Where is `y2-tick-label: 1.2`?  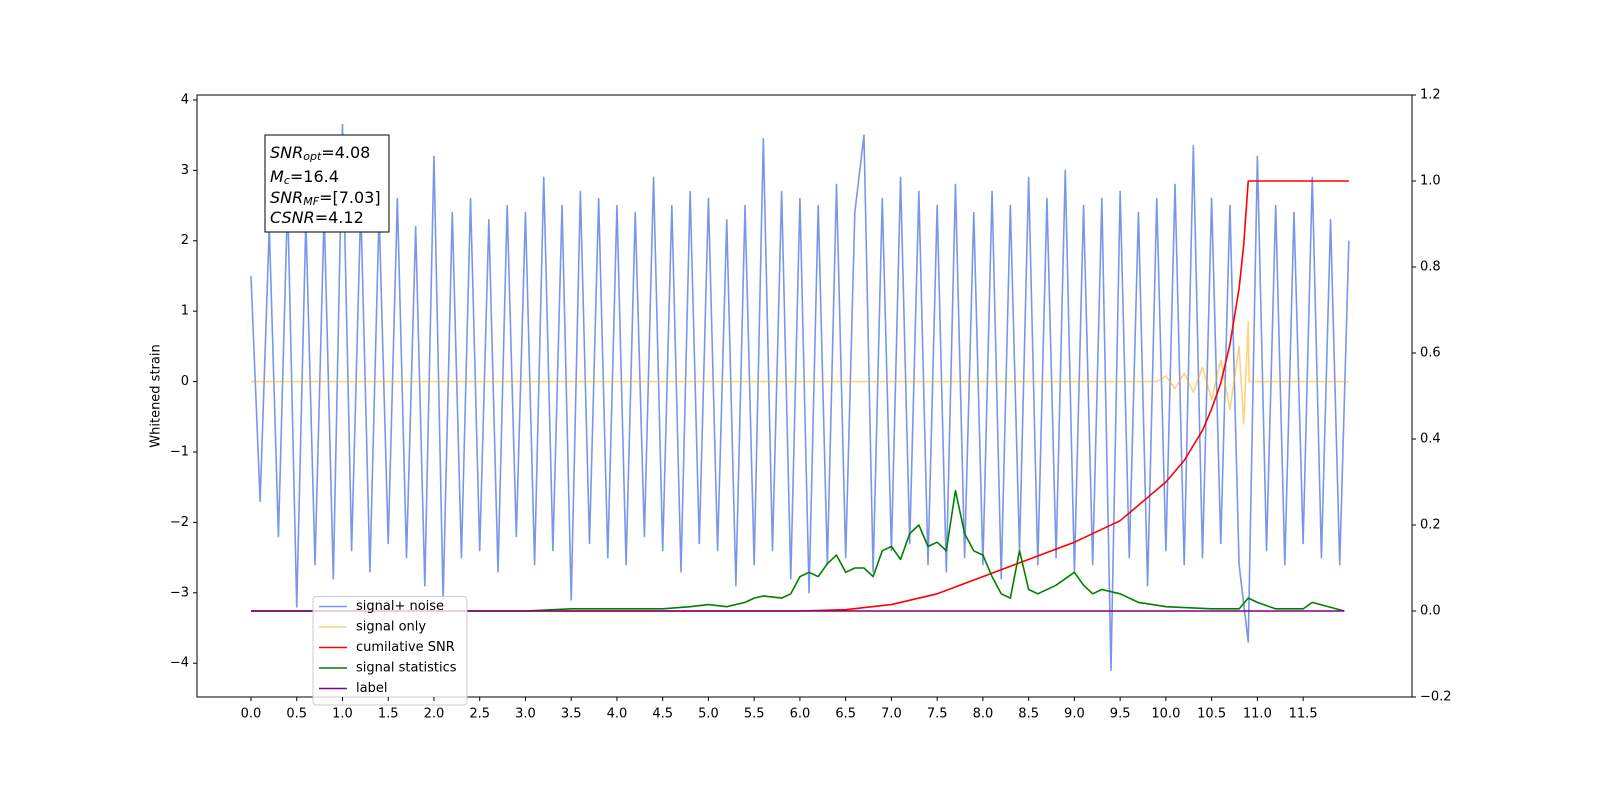 y2-tick-label: 1.2 is located at coordinates (1430, 95).